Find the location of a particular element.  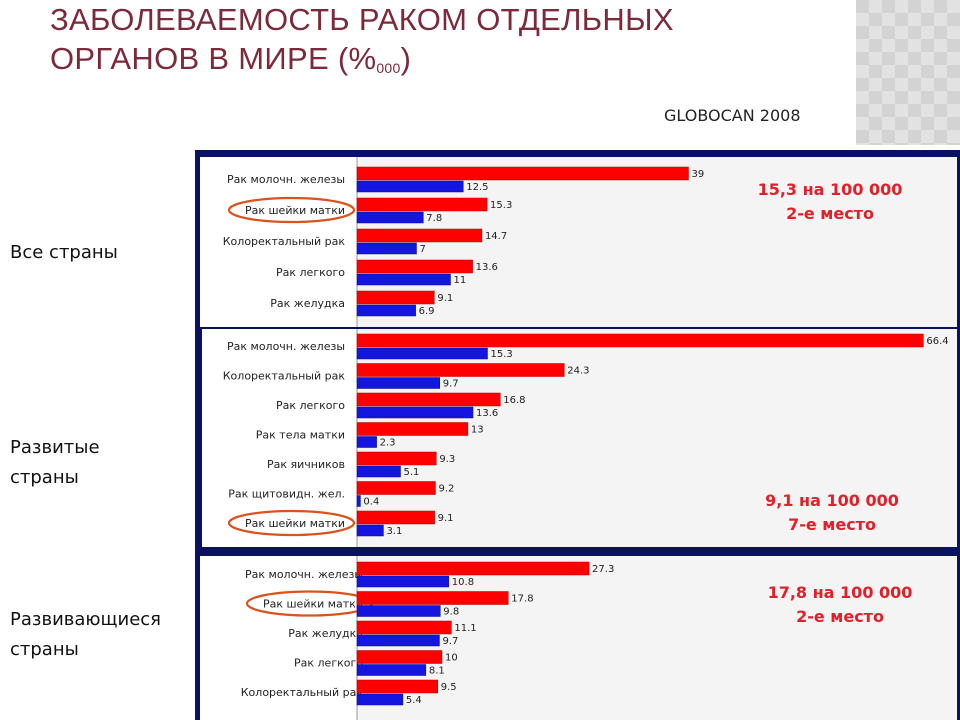

value-label: 7.8 is located at coordinates (434, 218).